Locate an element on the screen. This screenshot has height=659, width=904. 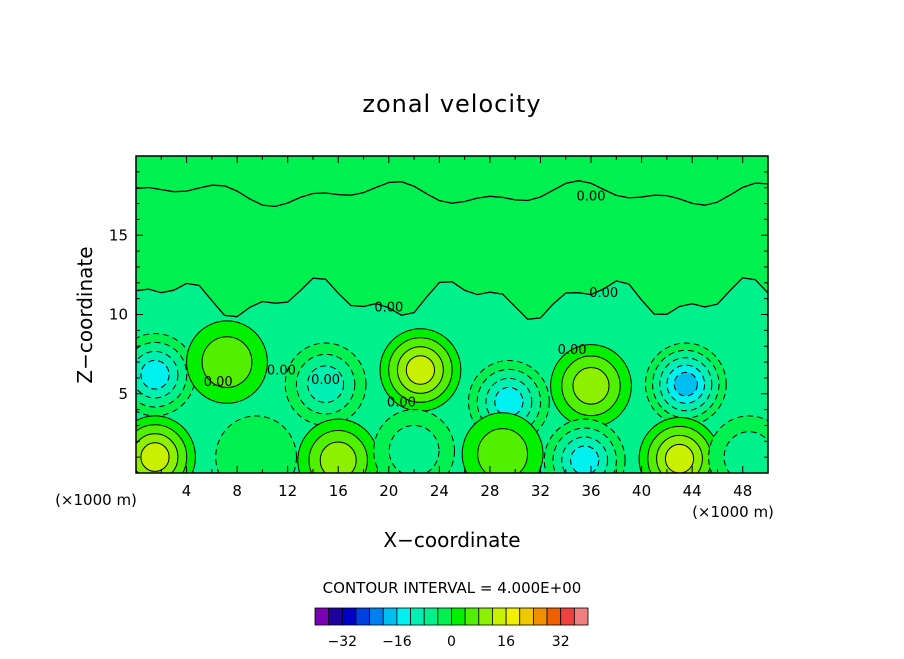
contour-interval-text: CONTOUR INTERVAL = 4.000E+00 is located at coordinates (452, 588).